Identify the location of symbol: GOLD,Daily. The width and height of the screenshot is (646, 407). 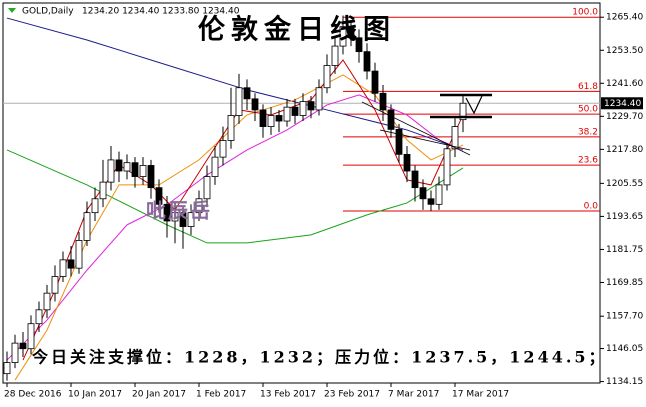
(48, 12).